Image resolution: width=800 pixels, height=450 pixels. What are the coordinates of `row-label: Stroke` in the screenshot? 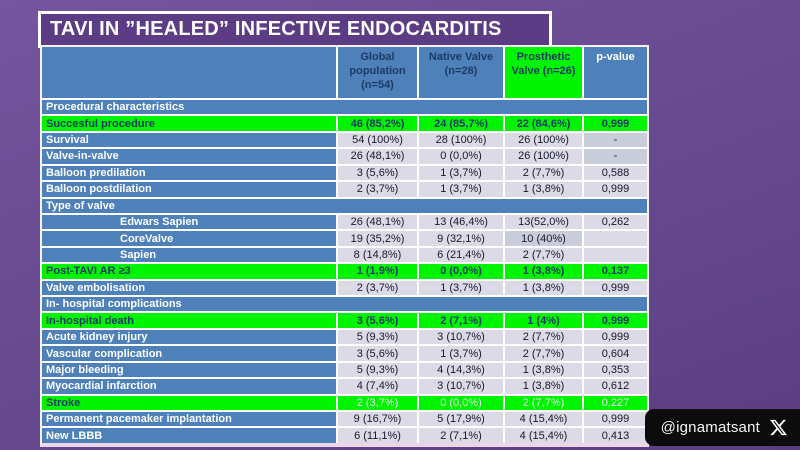 It's located at (189, 403).